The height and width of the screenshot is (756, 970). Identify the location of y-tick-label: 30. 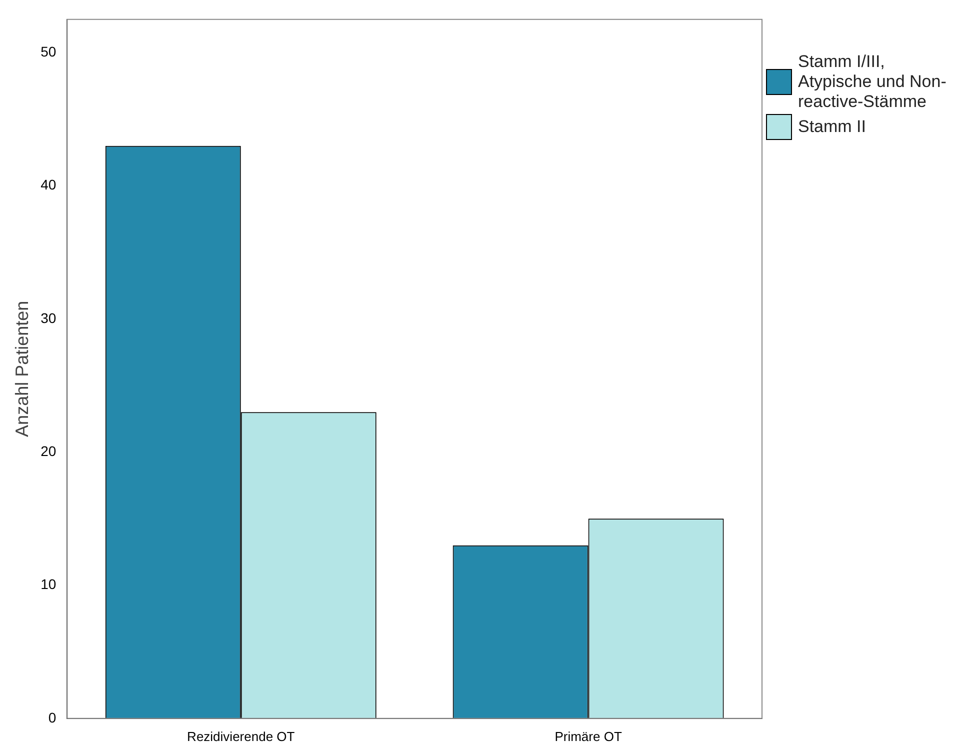
(48, 318).